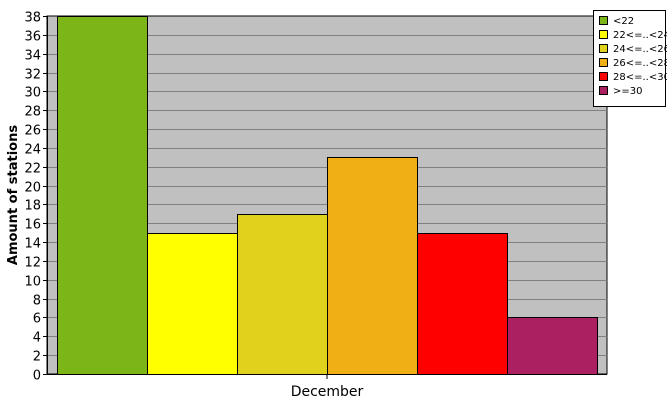  Describe the element at coordinates (32, 37) in the screenshot. I see `y-tick-label: 36` at that location.